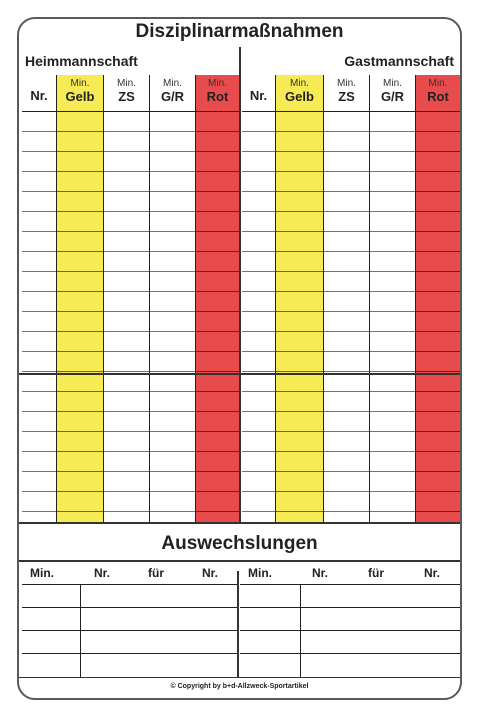 The height and width of the screenshot is (720, 480). What do you see at coordinates (239, 523) in the screenshot?
I see `section-divider` at bounding box center [239, 523].